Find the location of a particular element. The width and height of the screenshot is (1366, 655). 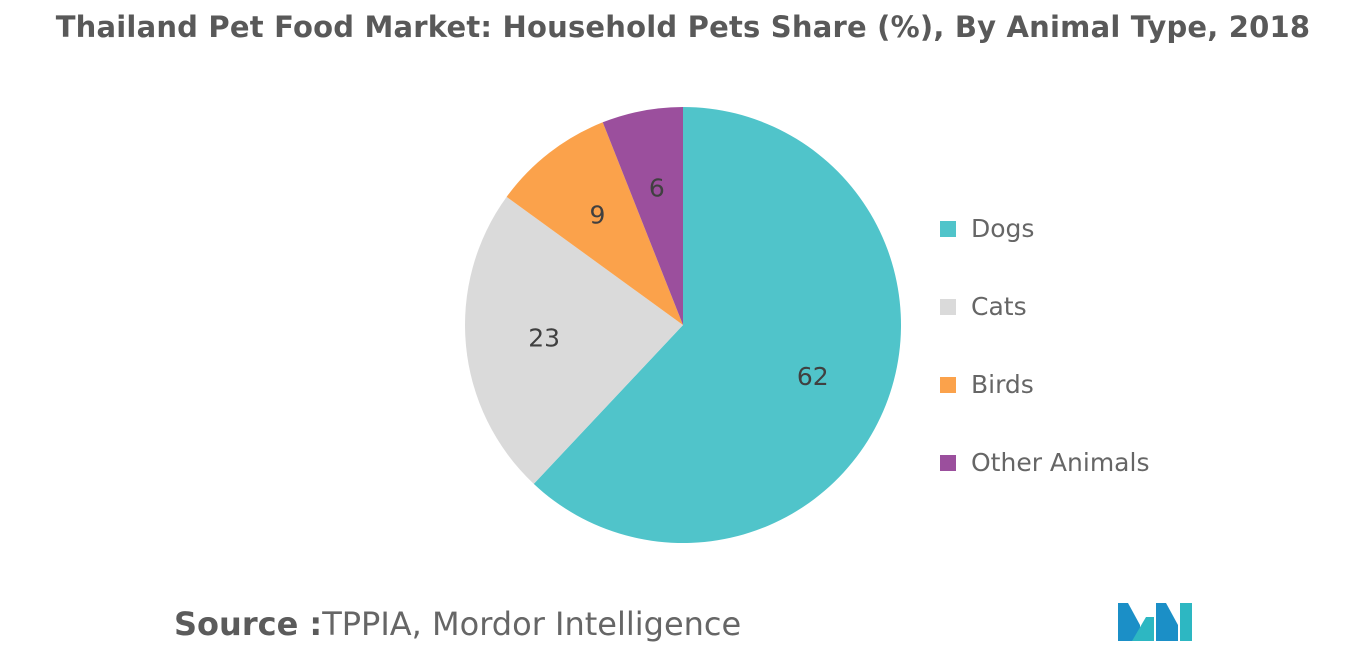

pie-slice-birds is located at coordinates (594, 224).